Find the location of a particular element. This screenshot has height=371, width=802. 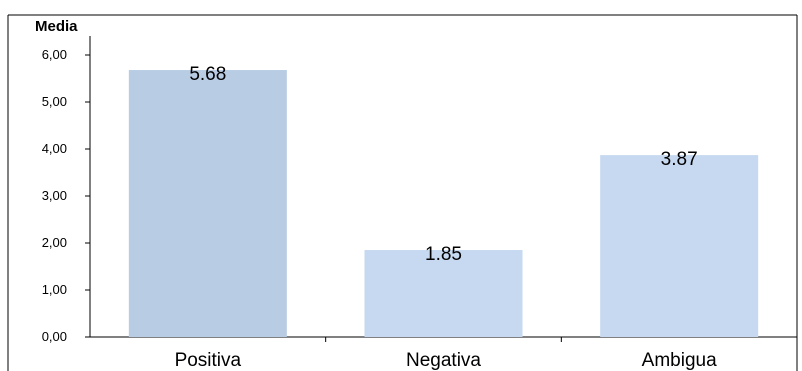

data-label: 1.85 is located at coordinates (443, 254).